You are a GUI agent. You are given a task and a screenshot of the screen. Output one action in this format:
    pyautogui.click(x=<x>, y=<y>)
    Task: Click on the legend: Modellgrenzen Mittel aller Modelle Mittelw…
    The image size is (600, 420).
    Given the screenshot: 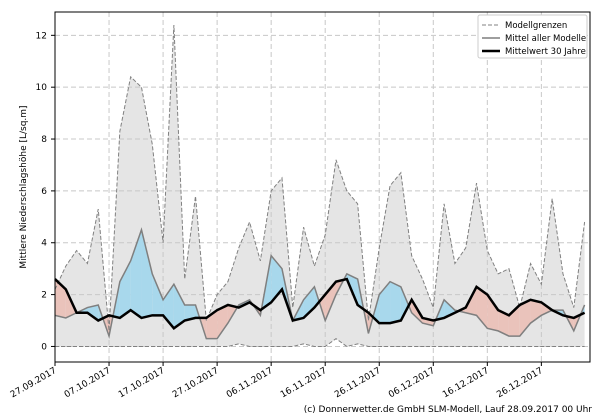 What is the action you would take?
    pyautogui.click(x=532, y=36)
    